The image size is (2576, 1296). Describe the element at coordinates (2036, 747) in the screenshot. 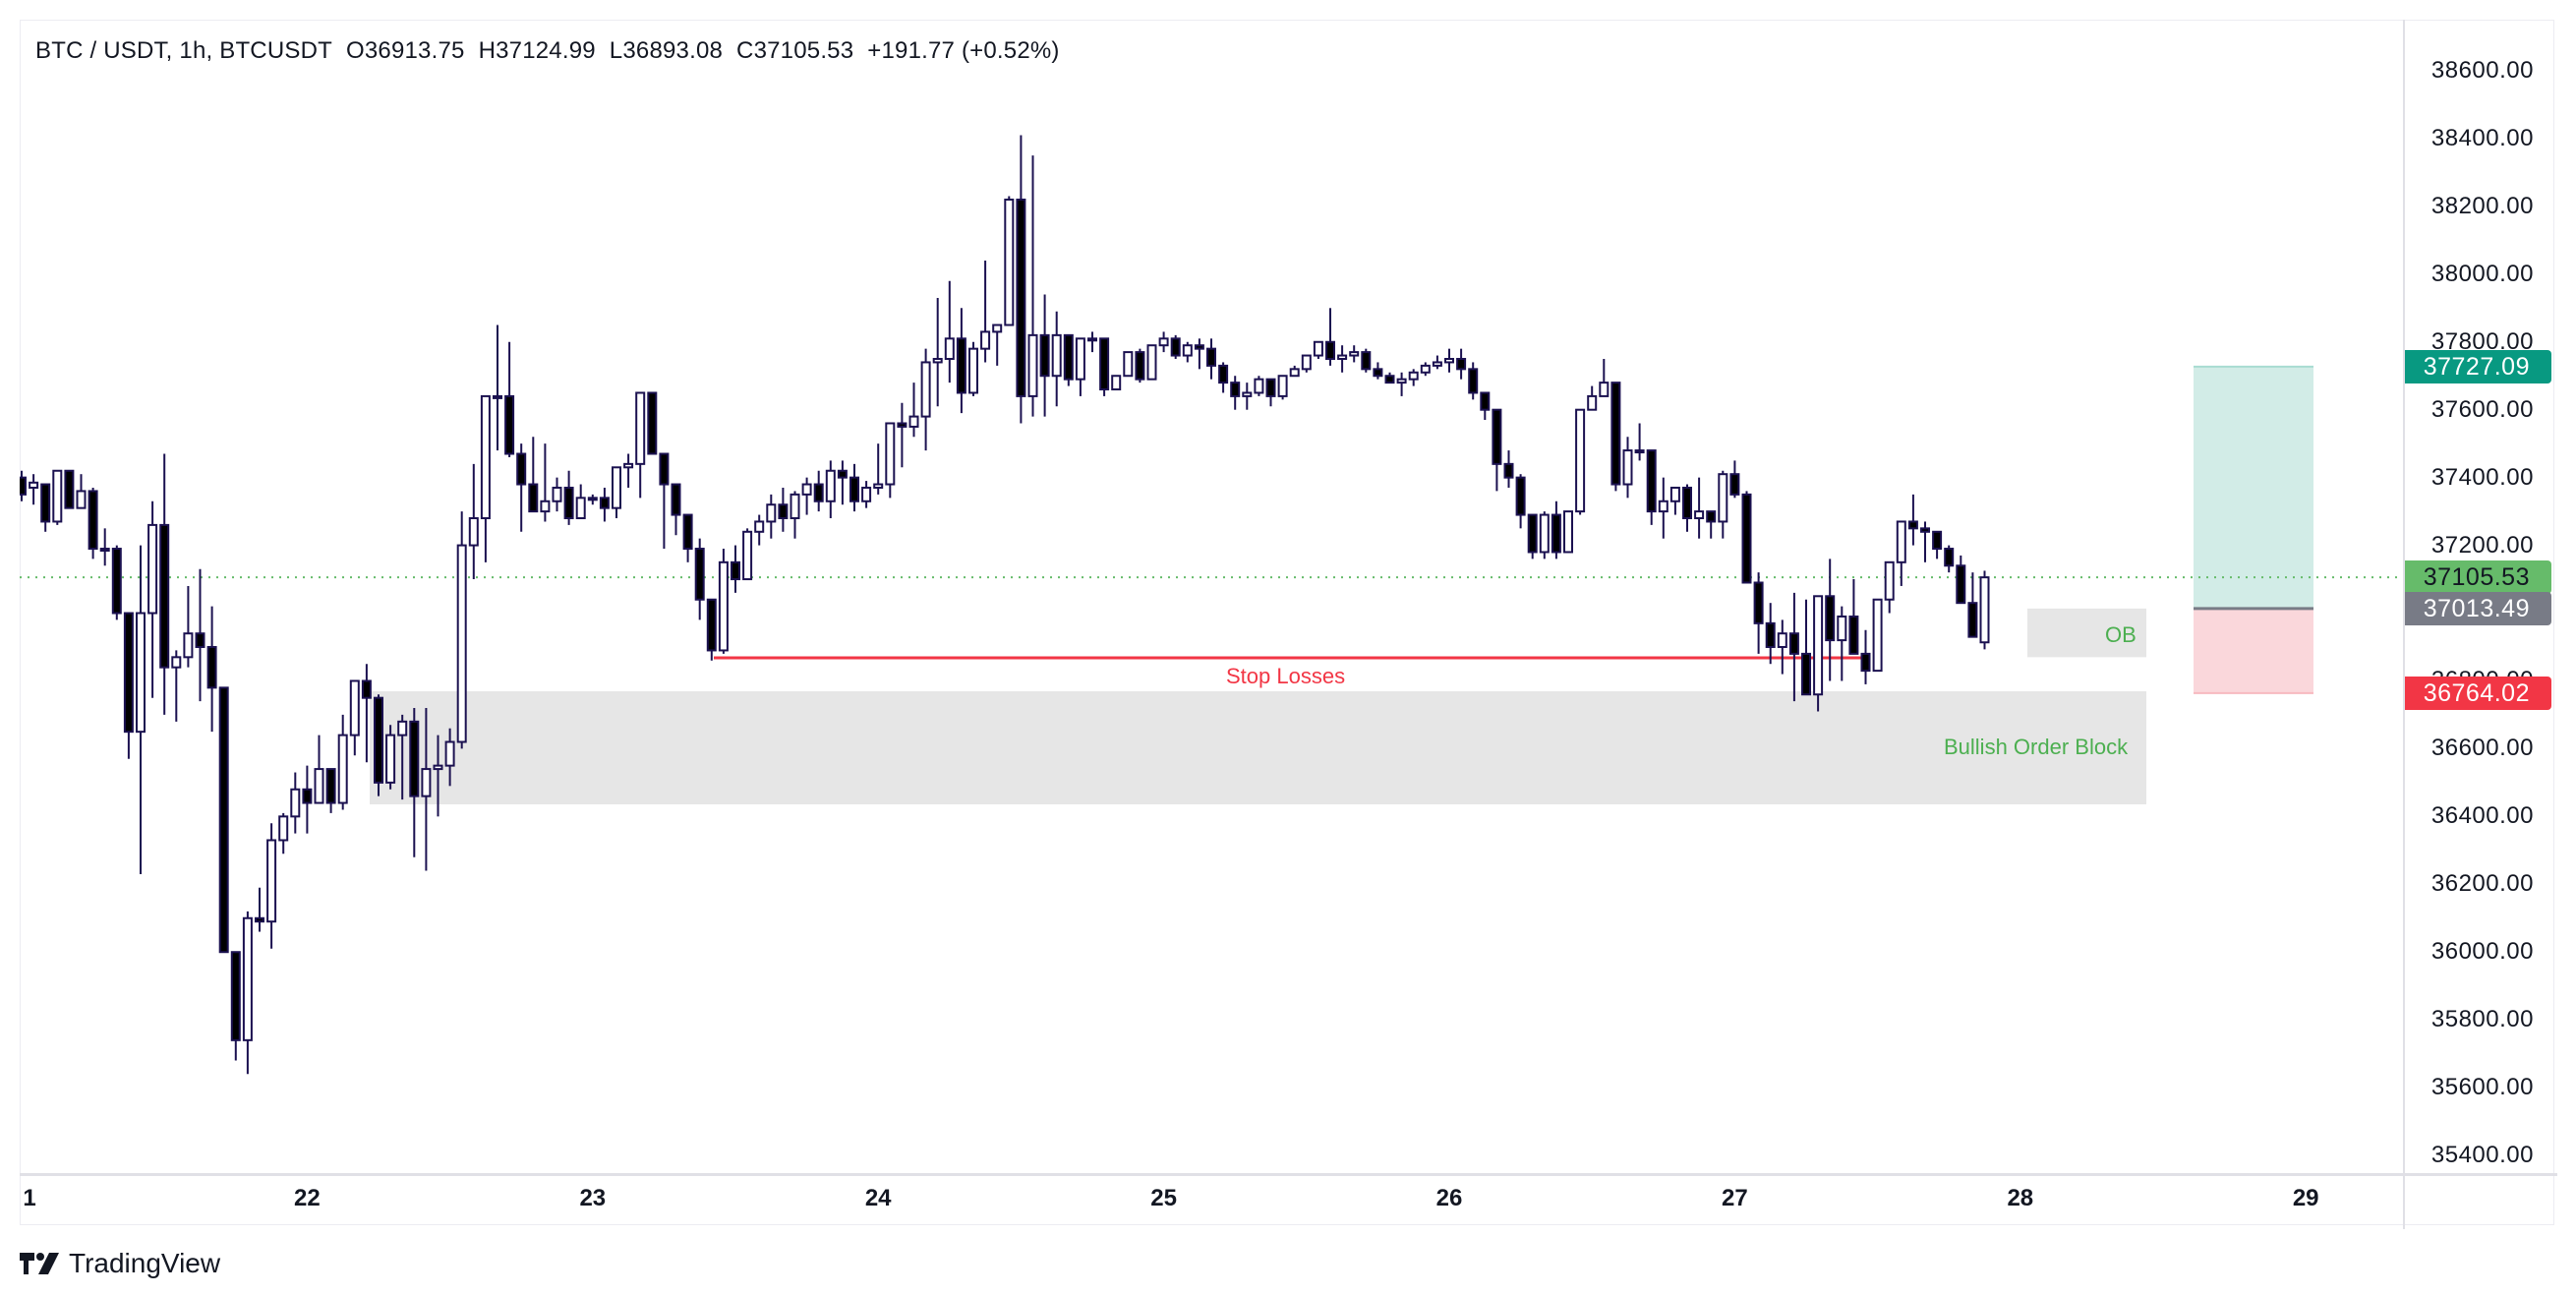

I see `bullish-order-block-label: Bullish Order Block` at that location.